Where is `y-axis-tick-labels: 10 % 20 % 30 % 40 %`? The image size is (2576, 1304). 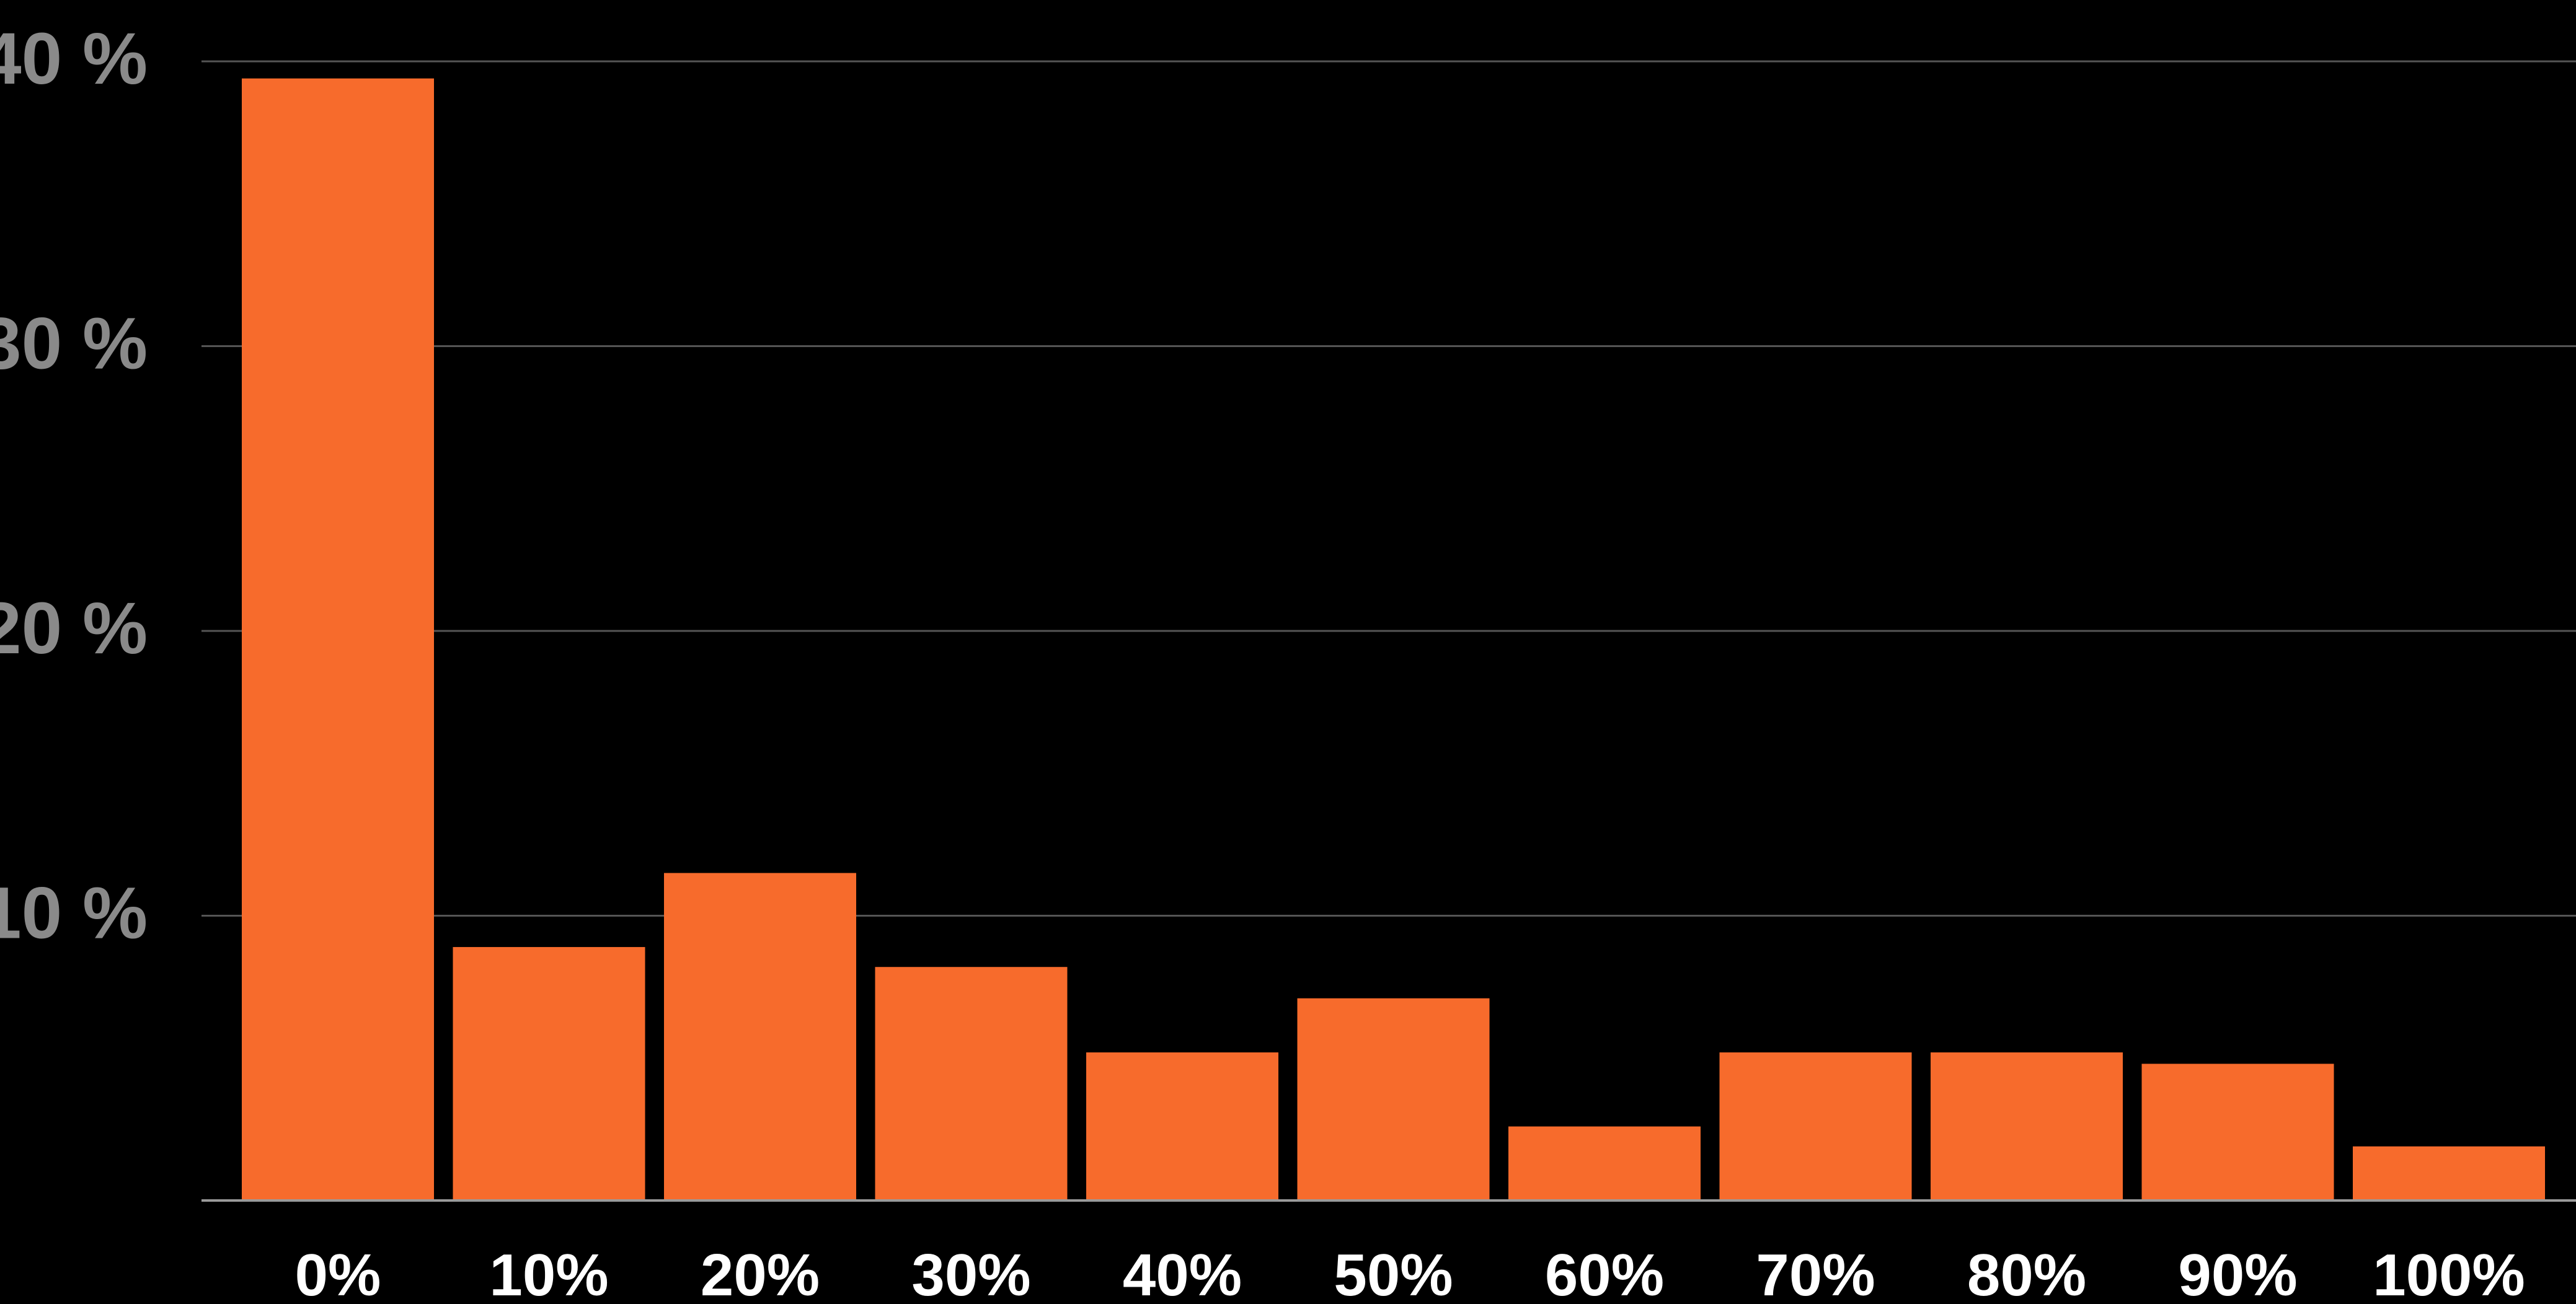 y-axis-tick-labels: 10 % 20 % 30 % 40 % is located at coordinates (74, 486).